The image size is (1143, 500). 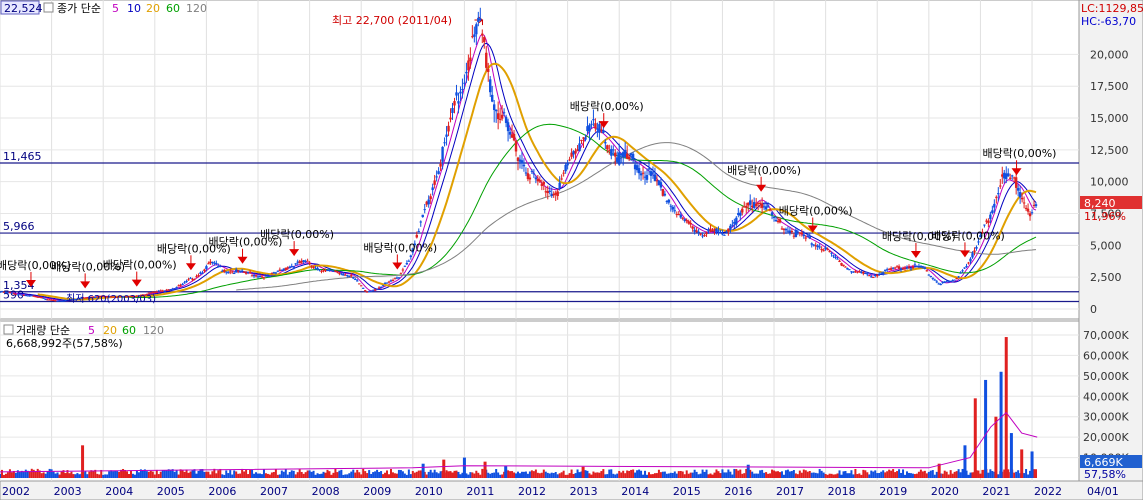 I want to click on stock-code: 22,524, so click(x=23, y=8).